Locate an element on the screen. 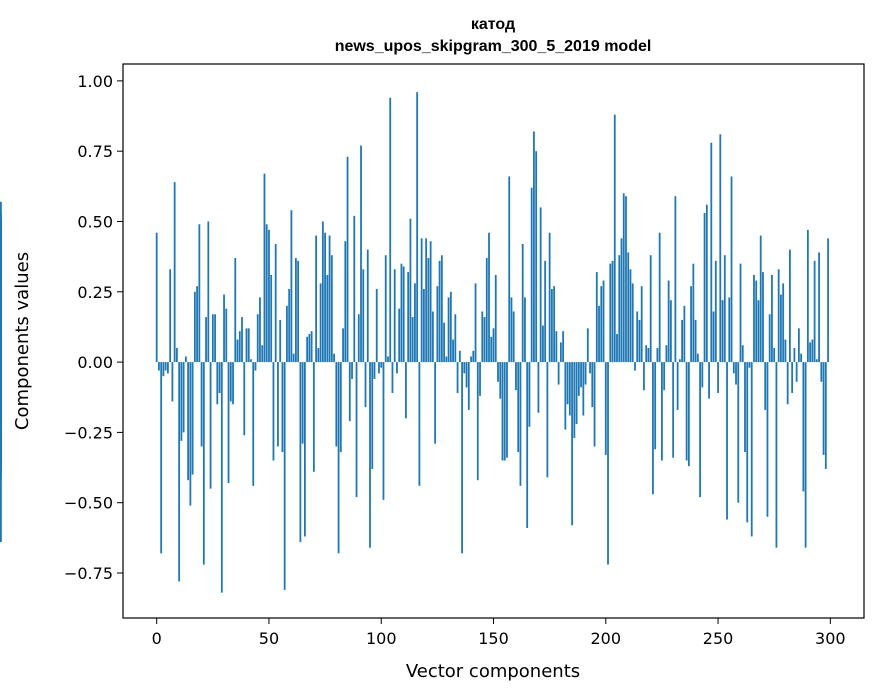 The height and width of the screenshot is (696, 880). x-tick-label: 50 is located at coordinates (269, 638).